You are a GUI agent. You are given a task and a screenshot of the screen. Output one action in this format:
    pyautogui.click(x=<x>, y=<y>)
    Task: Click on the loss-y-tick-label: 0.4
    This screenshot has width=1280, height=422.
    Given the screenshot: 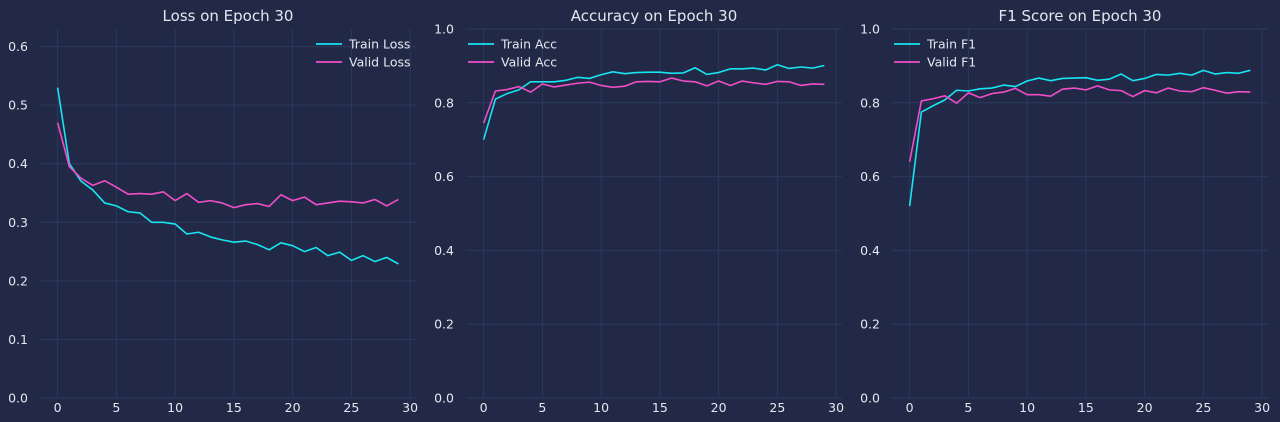 What is the action you would take?
    pyautogui.click(x=18, y=163)
    